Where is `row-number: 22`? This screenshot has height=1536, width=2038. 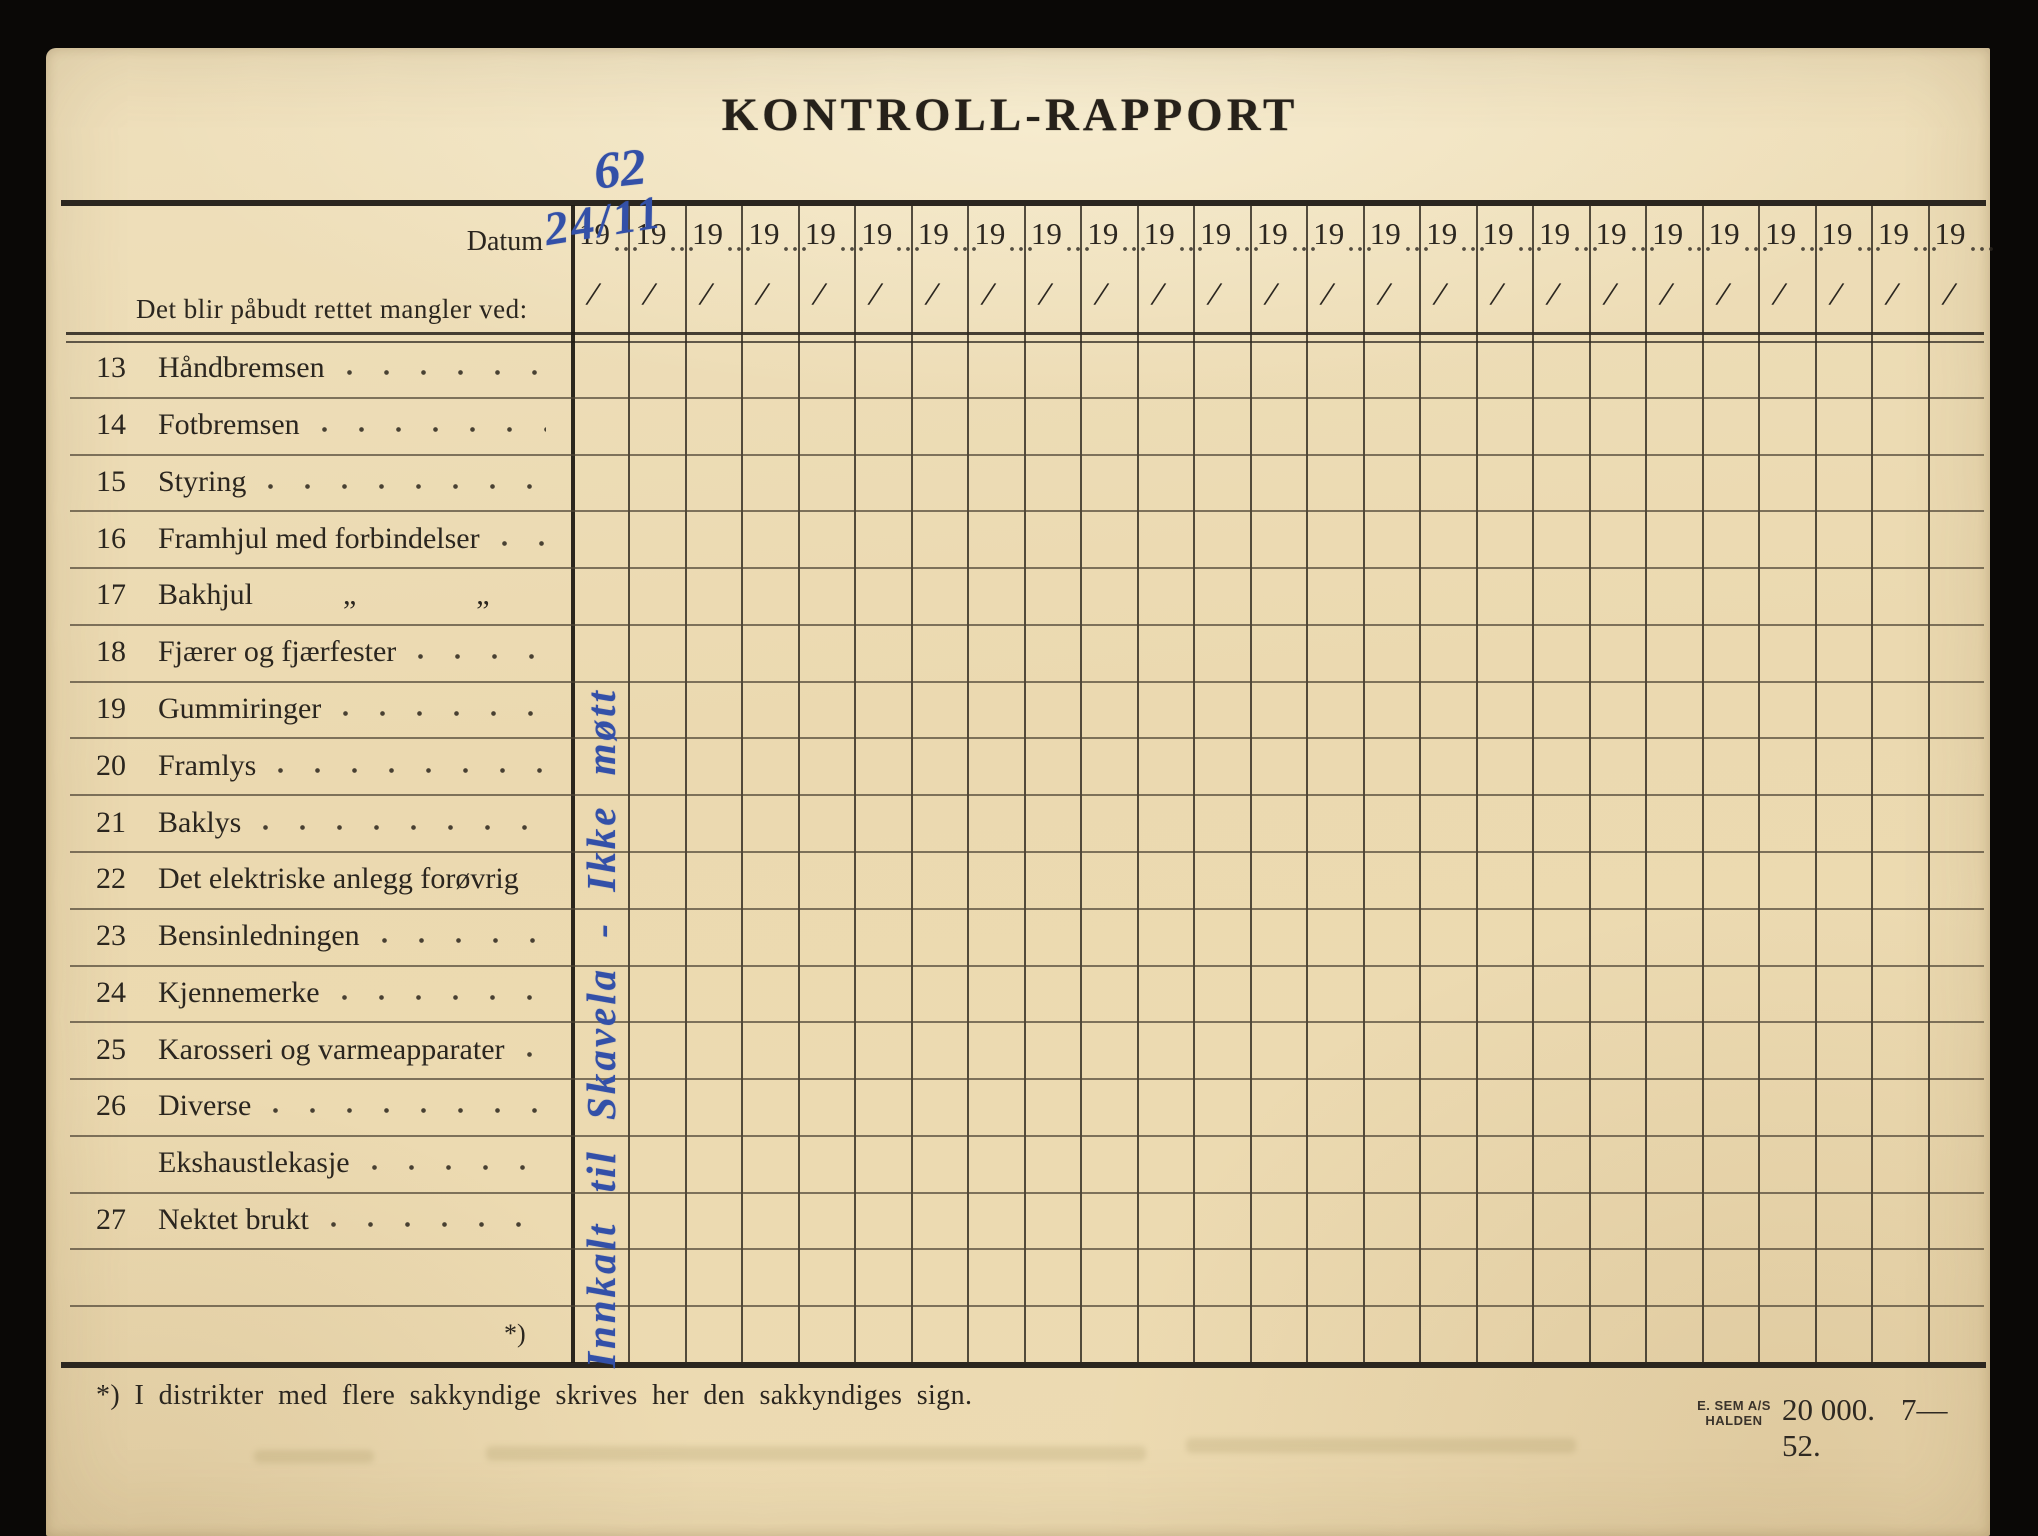
row-number: 22 is located at coordinates (111, 879).